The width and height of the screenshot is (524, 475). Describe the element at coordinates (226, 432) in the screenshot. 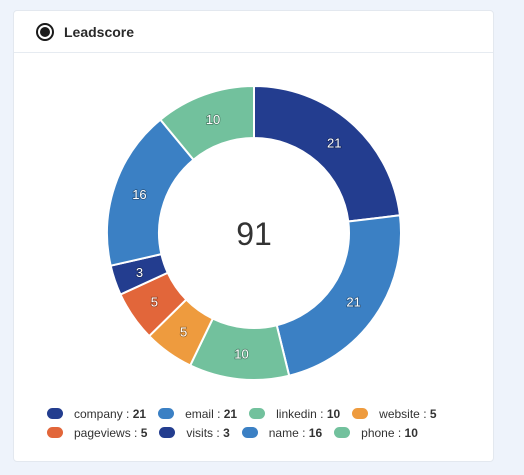

I see `legend-value: 3` at that location.